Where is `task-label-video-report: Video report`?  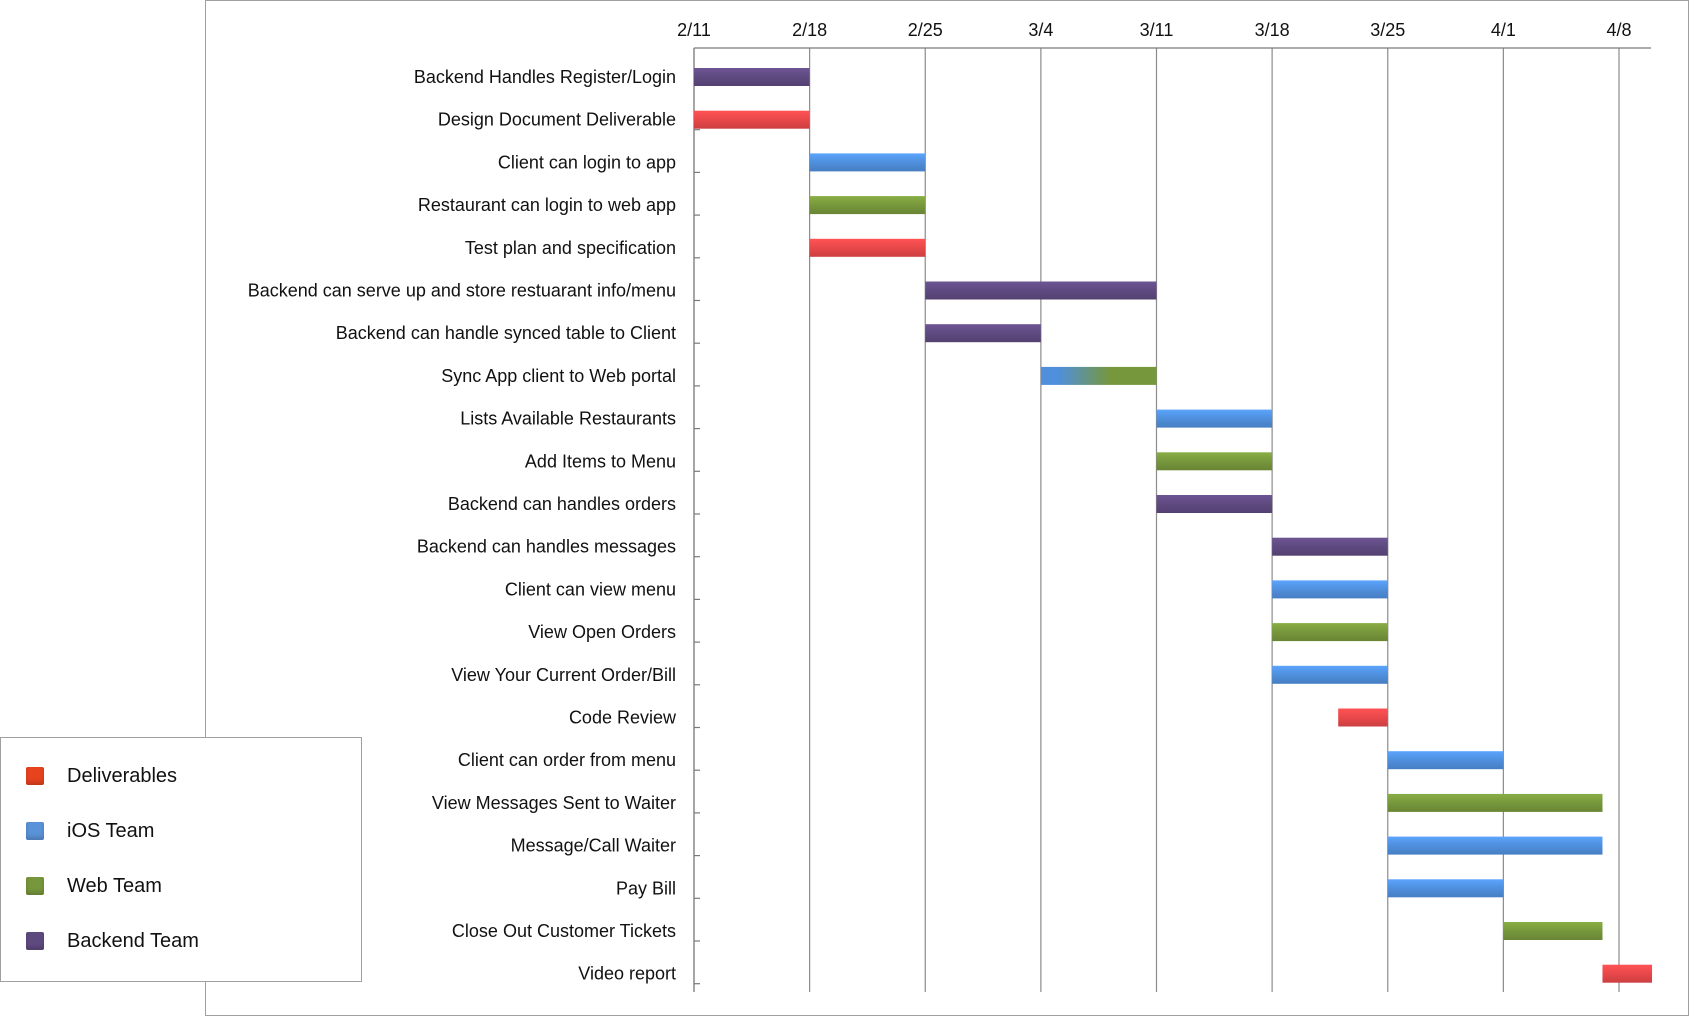
task-label-video-report: Video report is located at coordinates (627, 974).